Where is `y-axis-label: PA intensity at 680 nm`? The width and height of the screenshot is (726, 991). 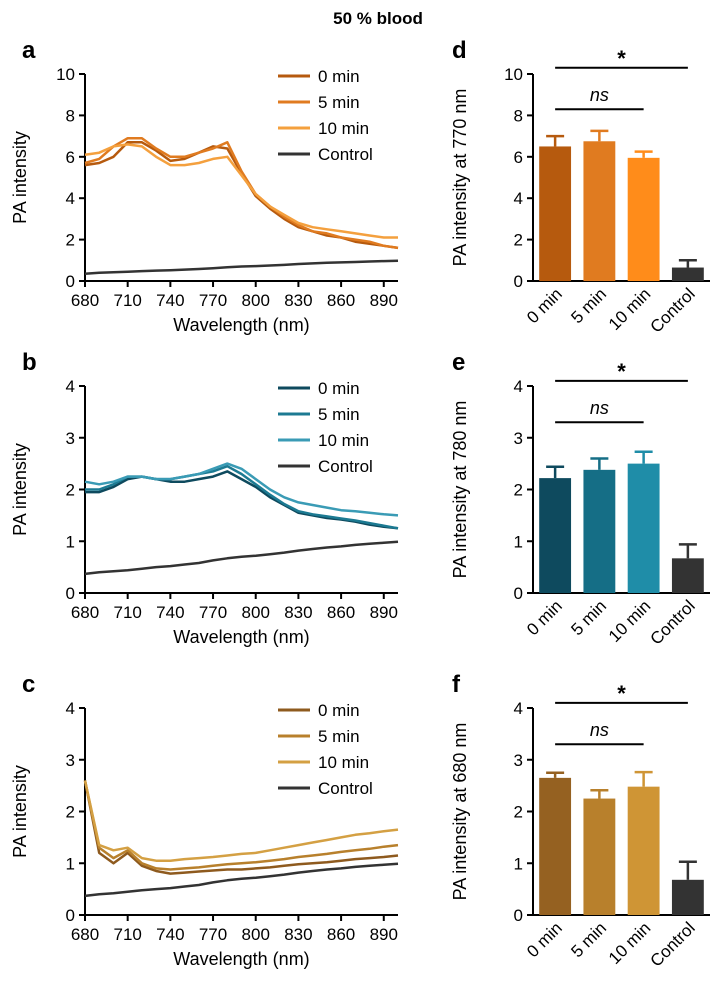
y-axis-label: PA intensity at 680 nm is located at coordinates (460, 812).